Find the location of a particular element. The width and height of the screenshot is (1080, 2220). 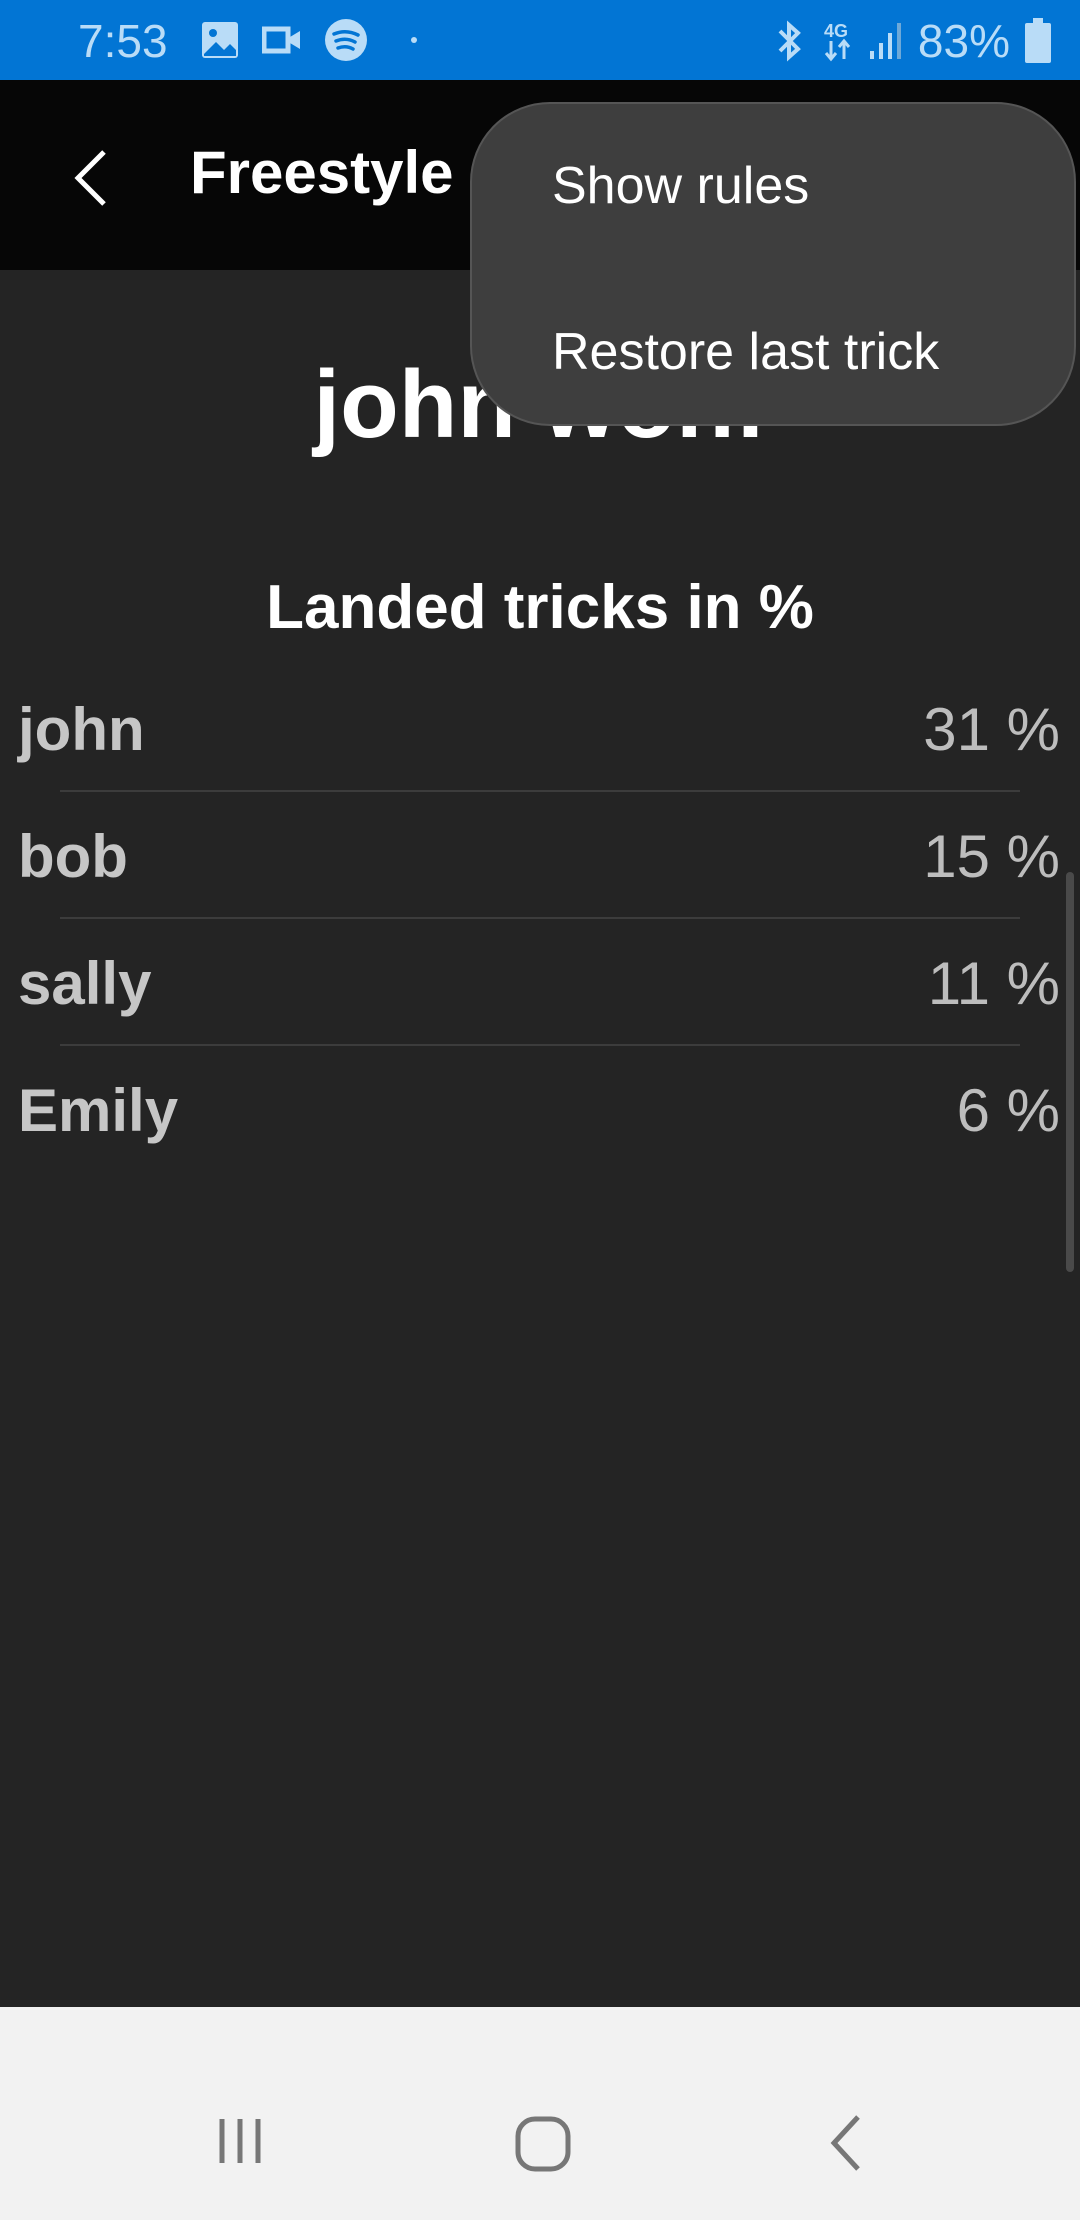

gallery-icon is located at coordinates (220, 40).